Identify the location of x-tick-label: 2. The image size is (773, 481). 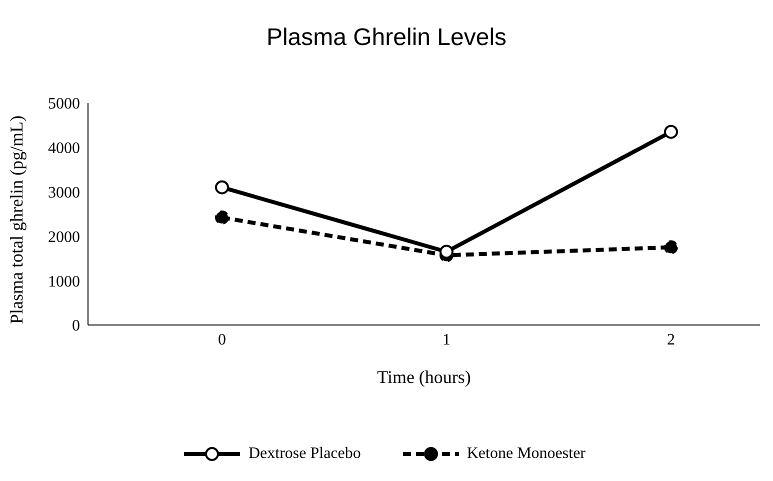
(671, 339).